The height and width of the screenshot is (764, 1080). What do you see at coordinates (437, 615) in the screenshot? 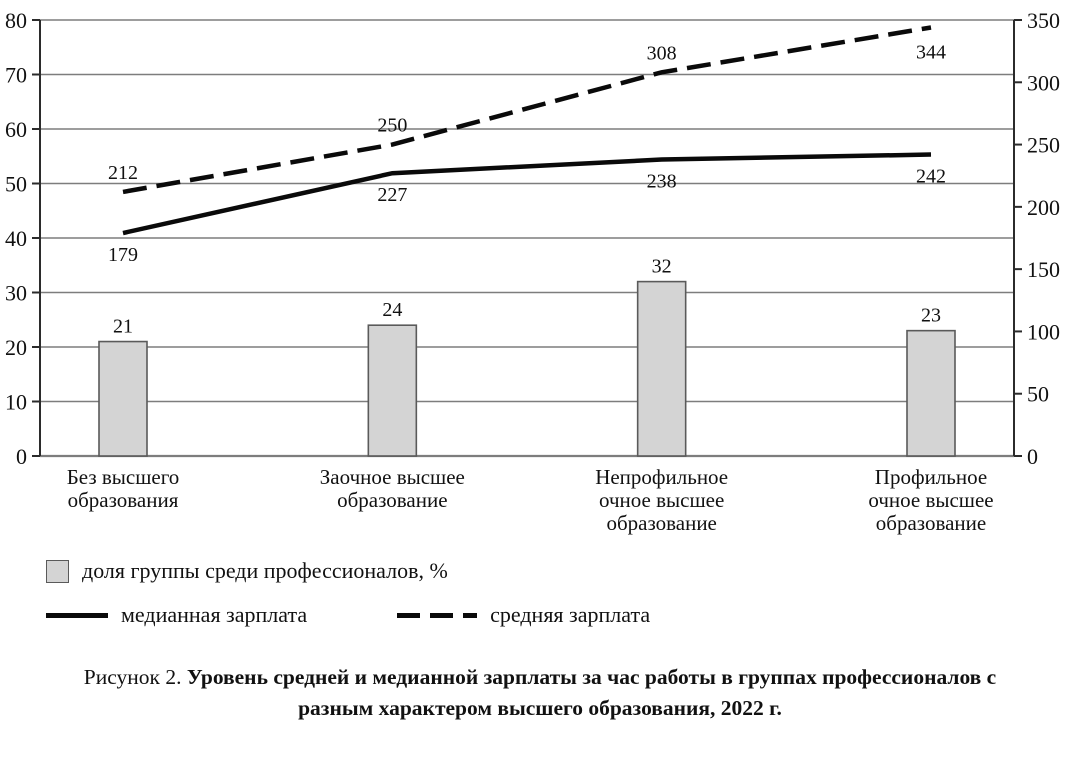
I see `mean-line-sample` at bounding box center [437, 615].